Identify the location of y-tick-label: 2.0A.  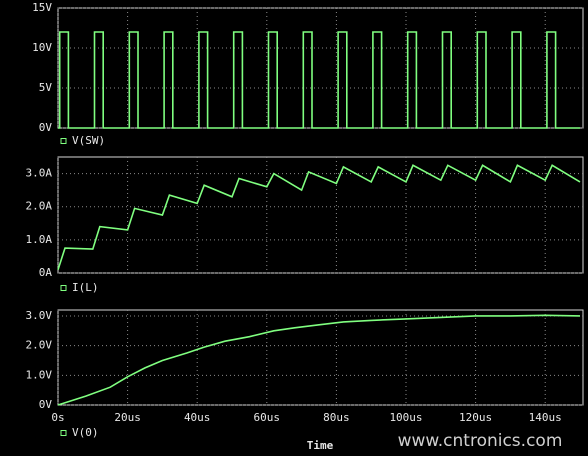
(39, 206).